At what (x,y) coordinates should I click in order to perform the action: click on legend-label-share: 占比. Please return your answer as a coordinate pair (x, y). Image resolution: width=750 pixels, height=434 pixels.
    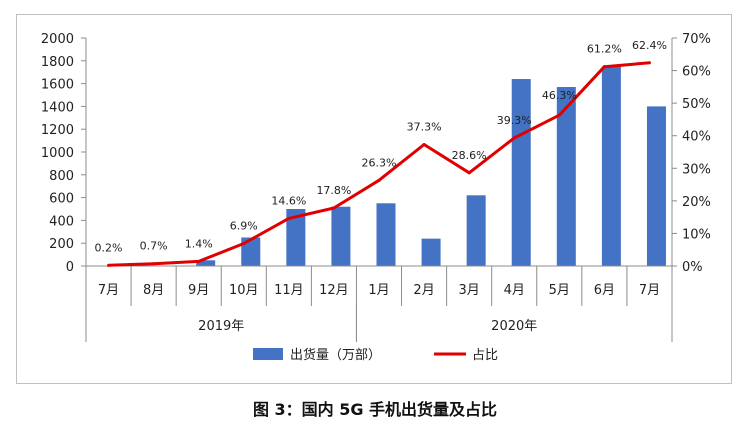
    Looking at the image, I should click on (485, 355).